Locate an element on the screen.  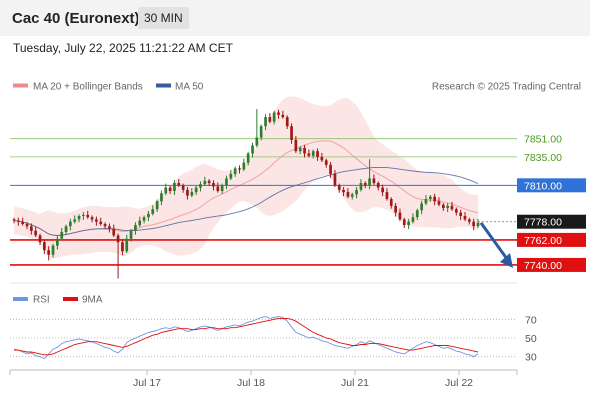
level-tag-7810.00 is located at coordinates (551, 185).